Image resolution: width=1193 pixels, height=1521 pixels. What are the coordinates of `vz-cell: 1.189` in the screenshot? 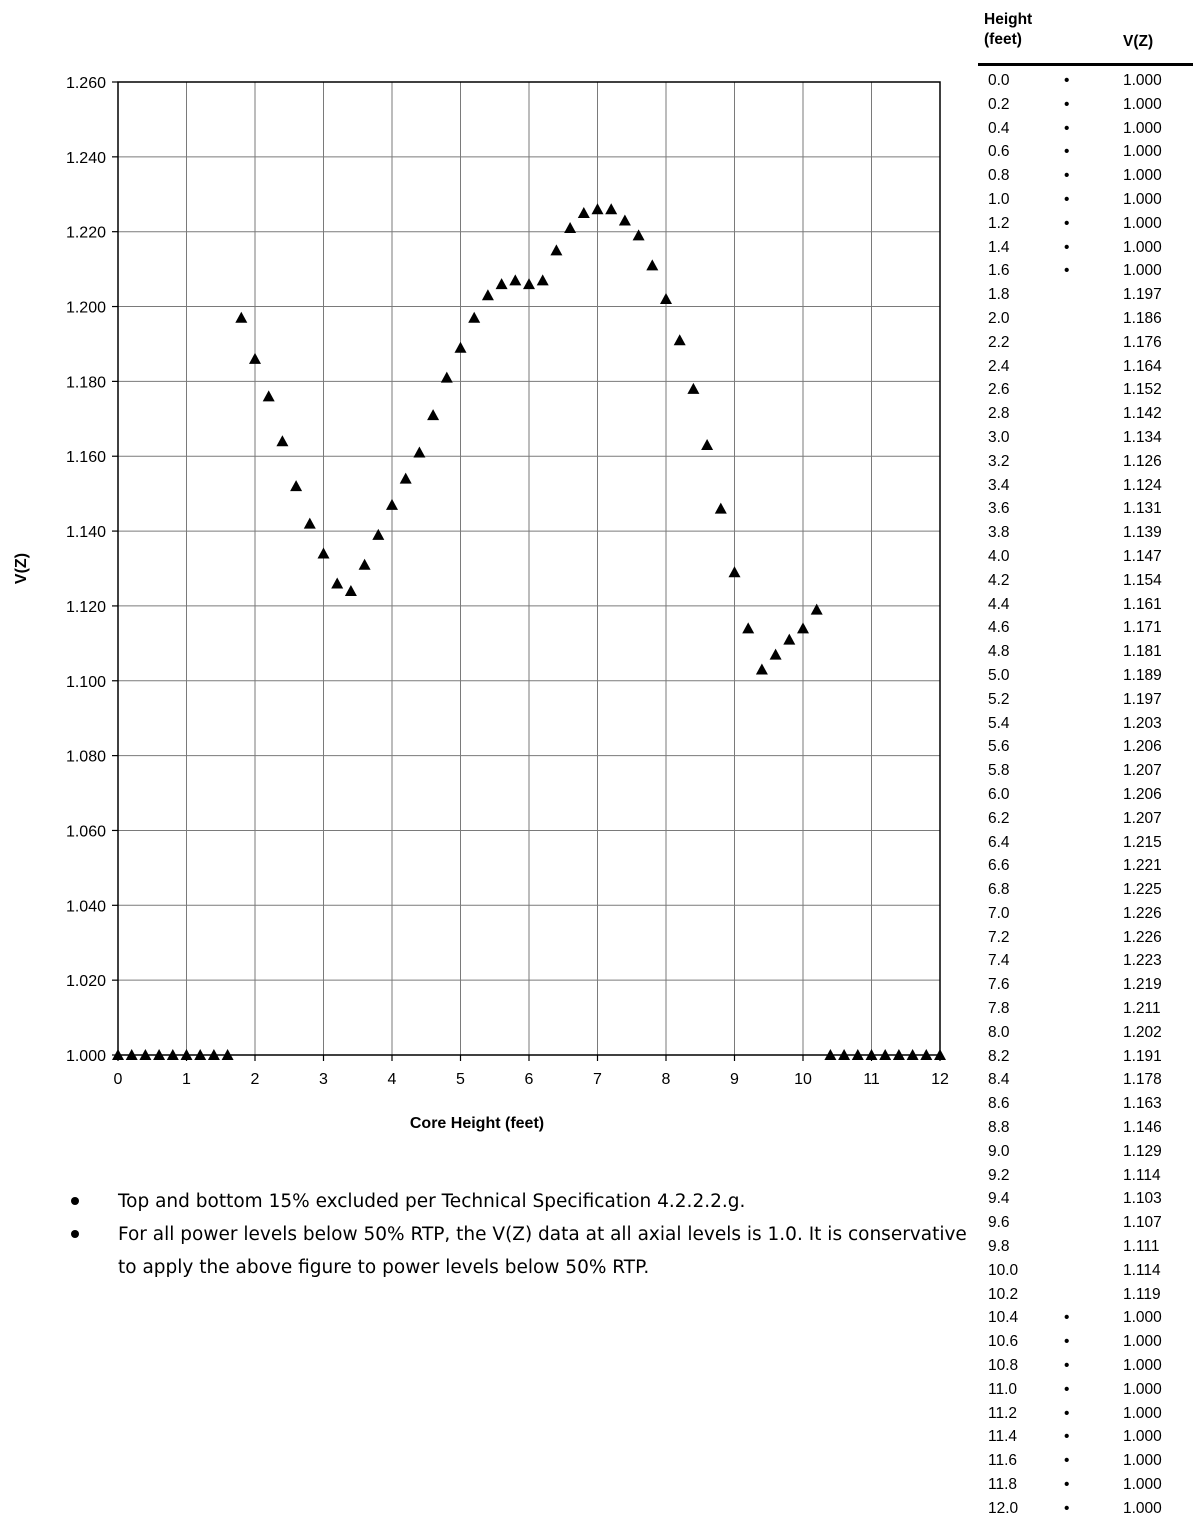 It's located at (1142, 675).